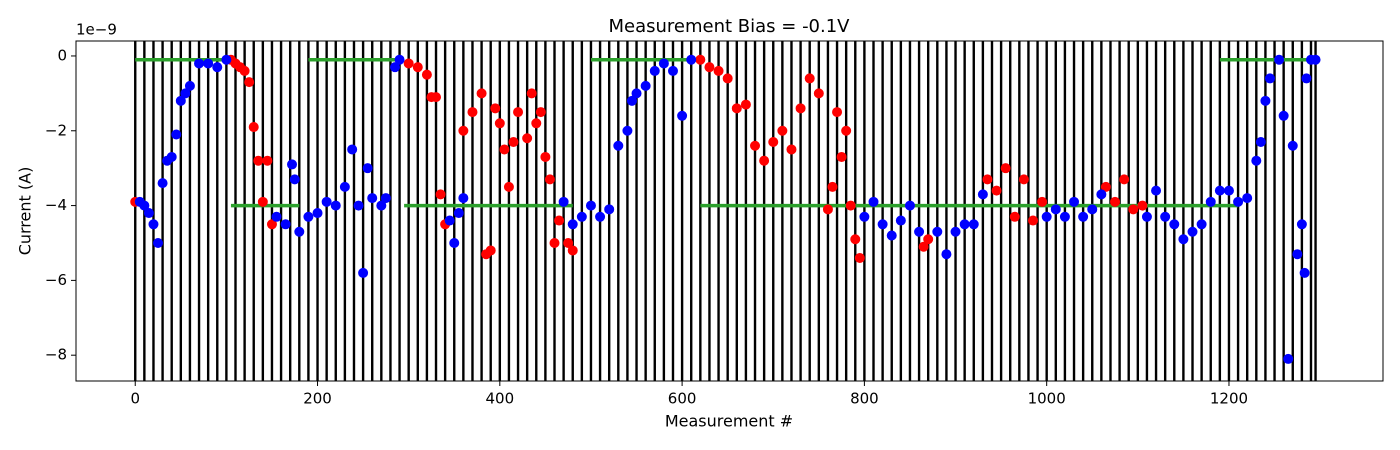  What do you see at coordinates (135, 399) in the screenshot?
I see `x-tick-label: 0` at bounding box center [135, 399].